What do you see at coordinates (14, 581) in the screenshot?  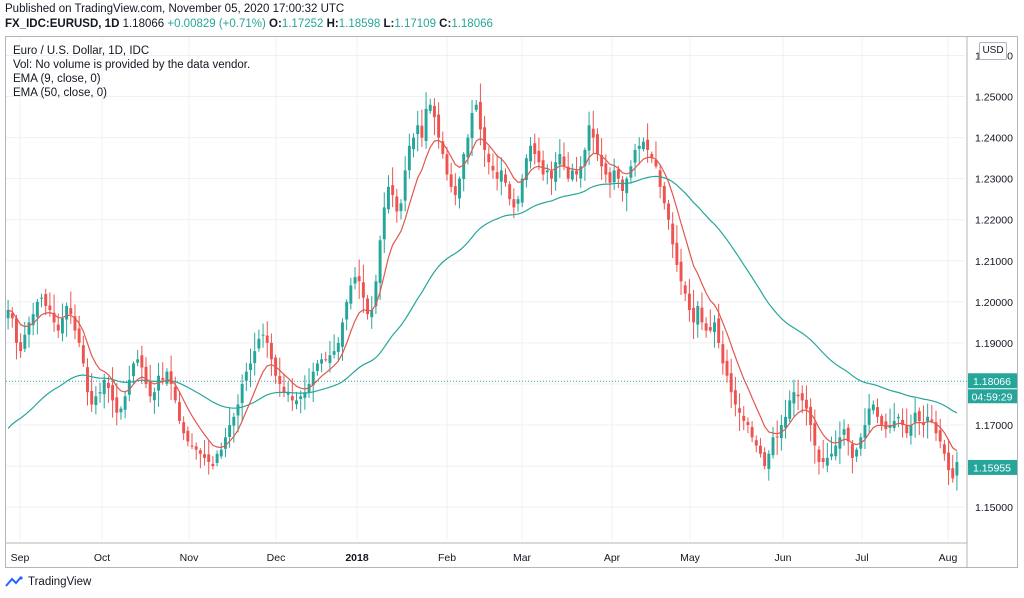 I see `tradingview-logo-icon` at bounding box center [14, 581].